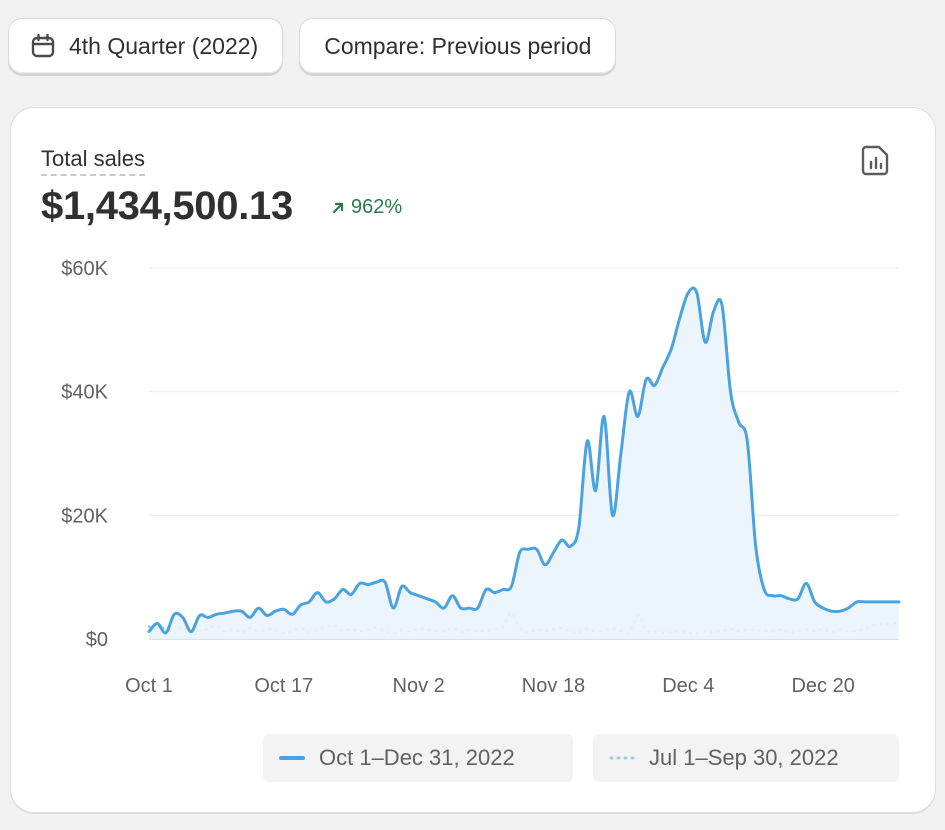 The height and width of the screenshot is (830, 945). I want to click on y-tick-label: $20K, so click(84, 516).